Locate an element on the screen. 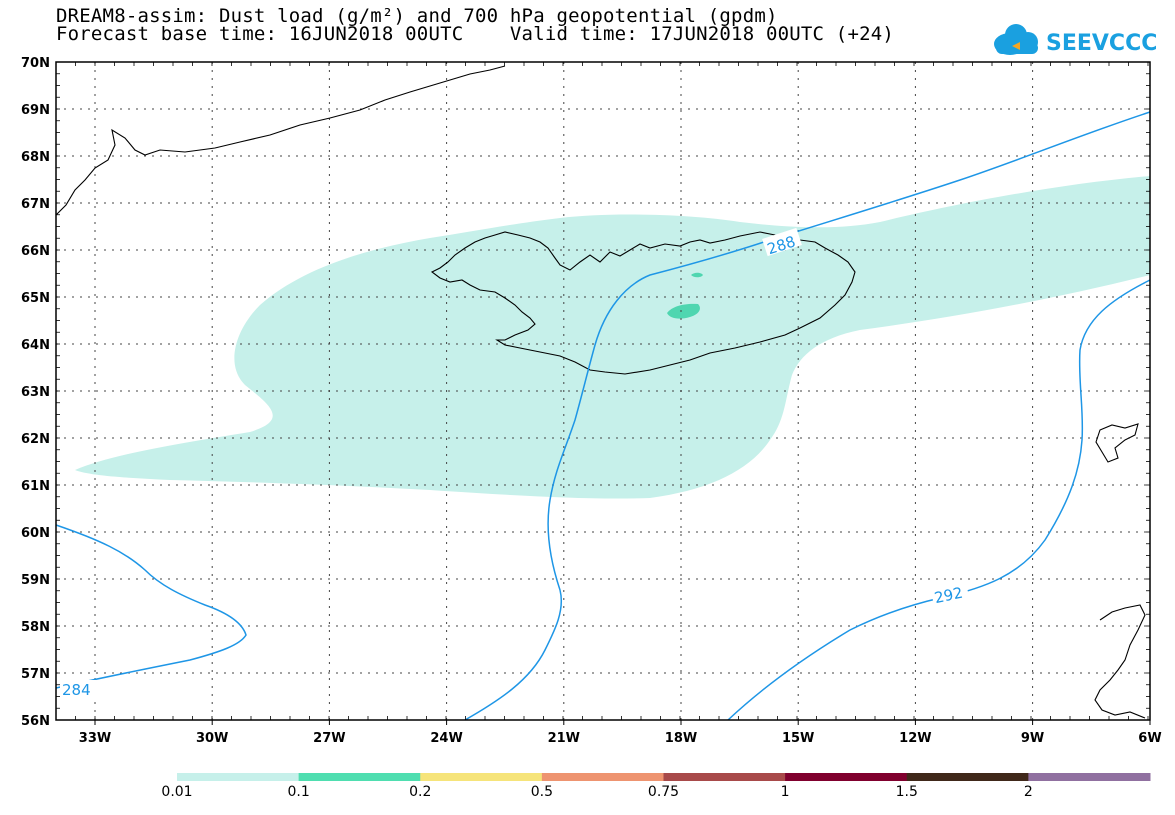 This screenshot has width=1175, height=815. lon-label: 21W is located at coordinates (564, 738).